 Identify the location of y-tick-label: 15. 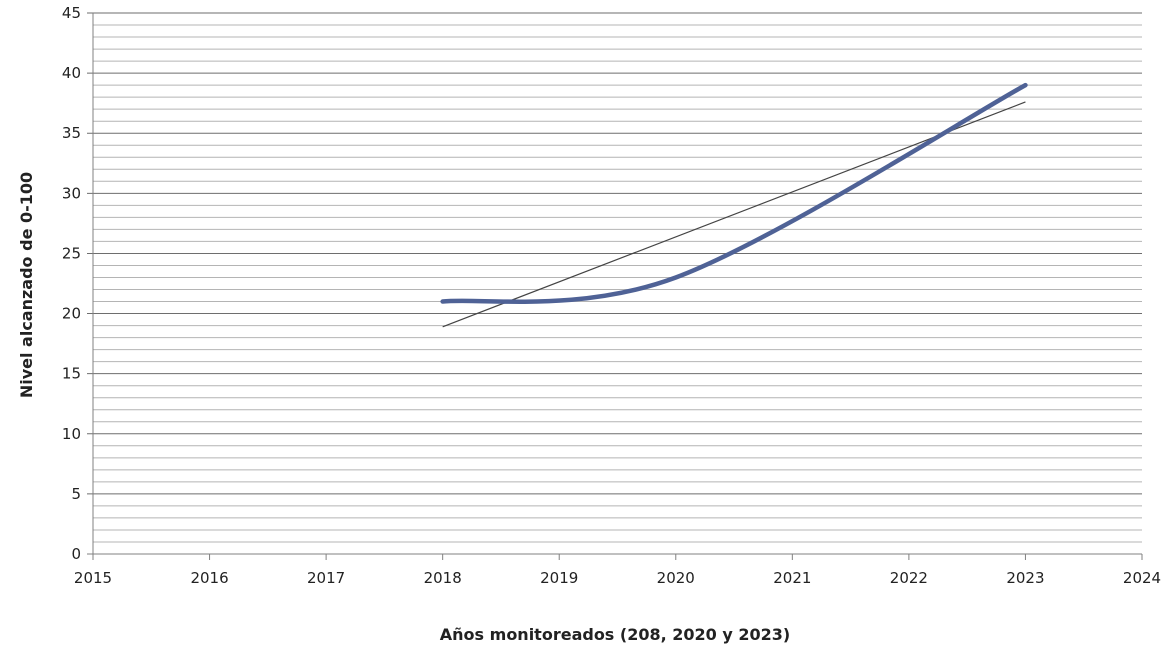
(71, 374).